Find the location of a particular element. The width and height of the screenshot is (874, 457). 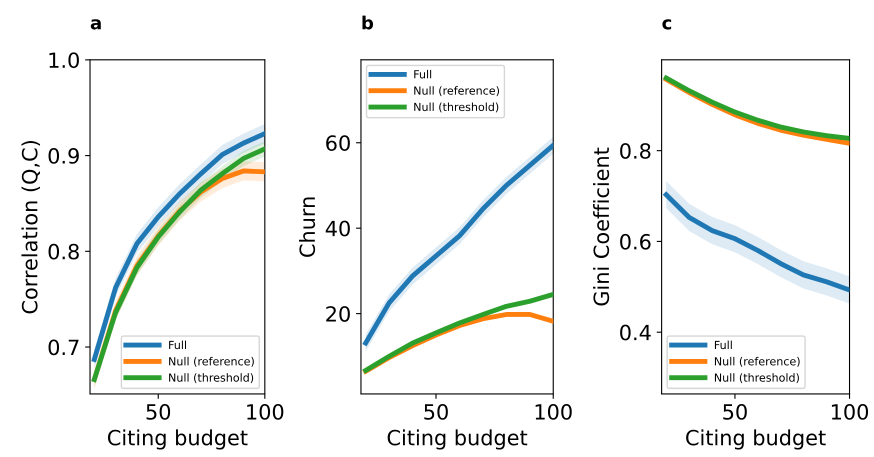

y-tick-label: 0.9 is located at coordinates (63, 156).